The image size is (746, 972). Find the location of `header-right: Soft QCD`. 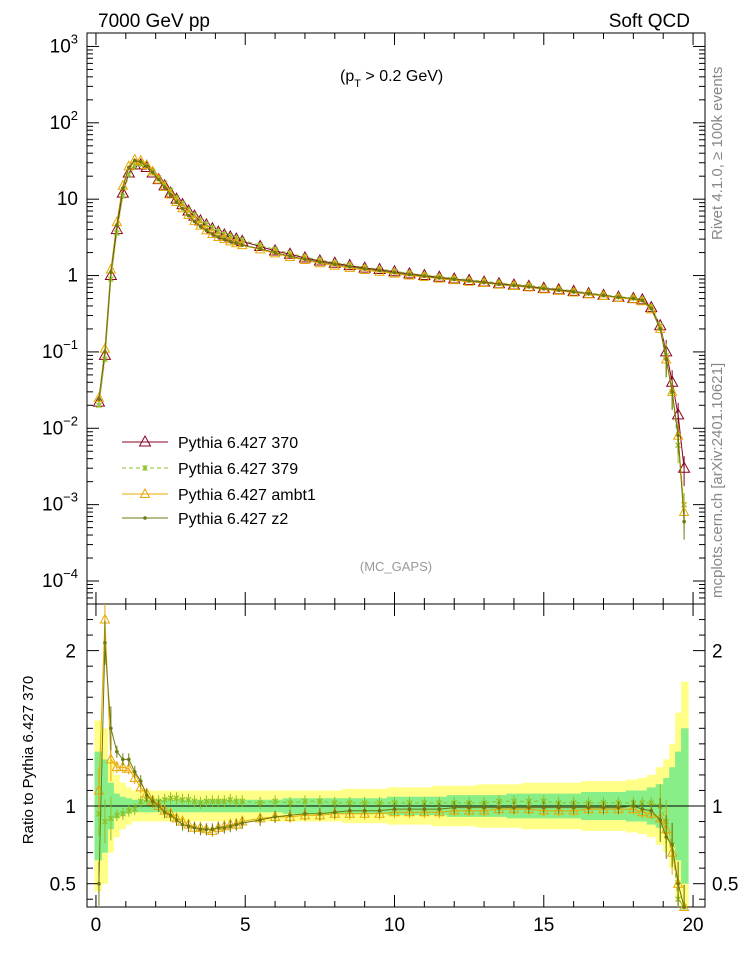

header-right: Soft QCD is located at coordinates (649, 21).